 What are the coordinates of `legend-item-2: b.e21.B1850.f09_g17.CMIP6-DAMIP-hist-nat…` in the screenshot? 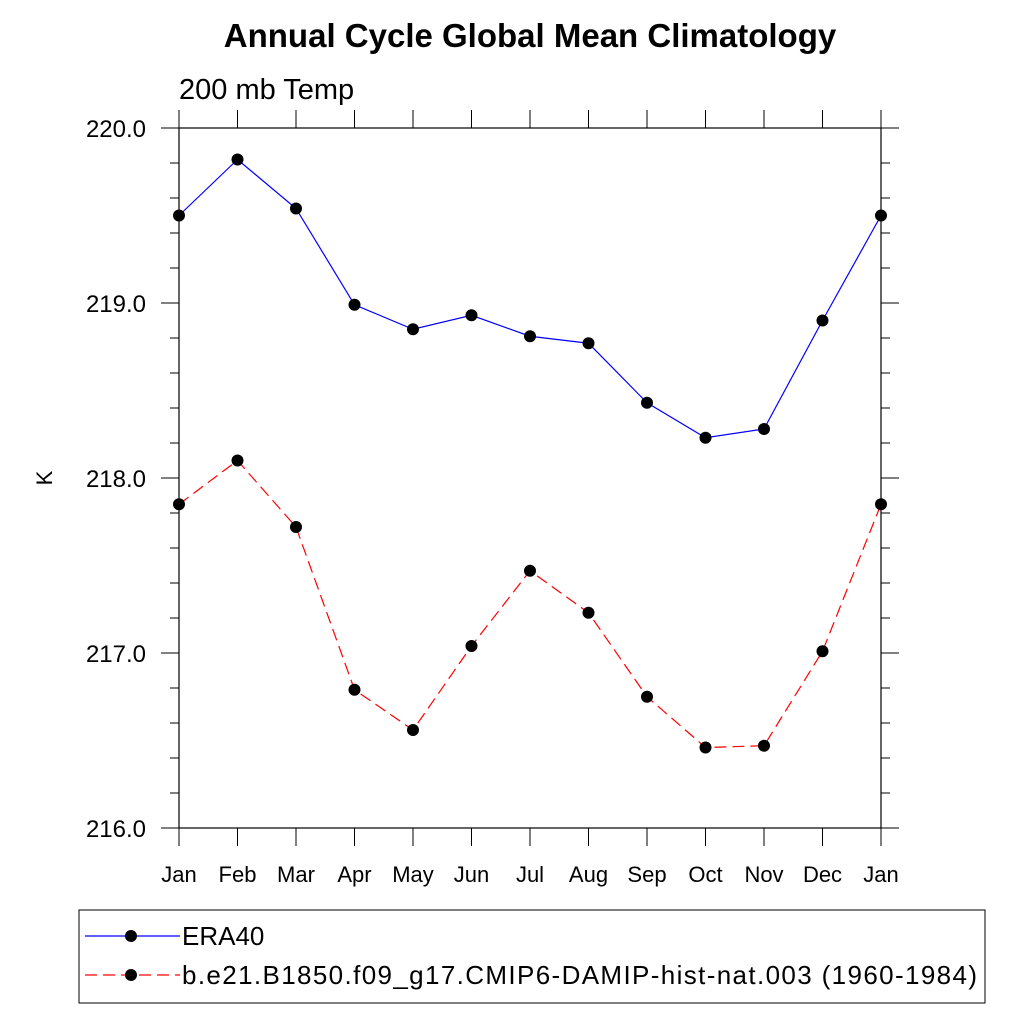 It's located at (531, 975).